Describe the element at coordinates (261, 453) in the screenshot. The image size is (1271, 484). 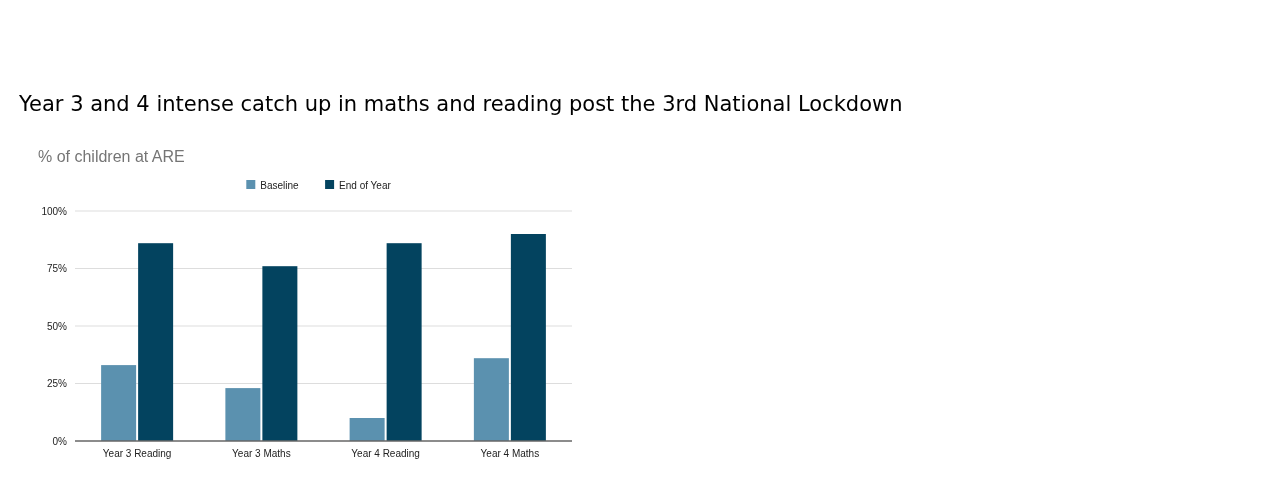
I see `x-tick-label: Year 3 Maths` at that location.